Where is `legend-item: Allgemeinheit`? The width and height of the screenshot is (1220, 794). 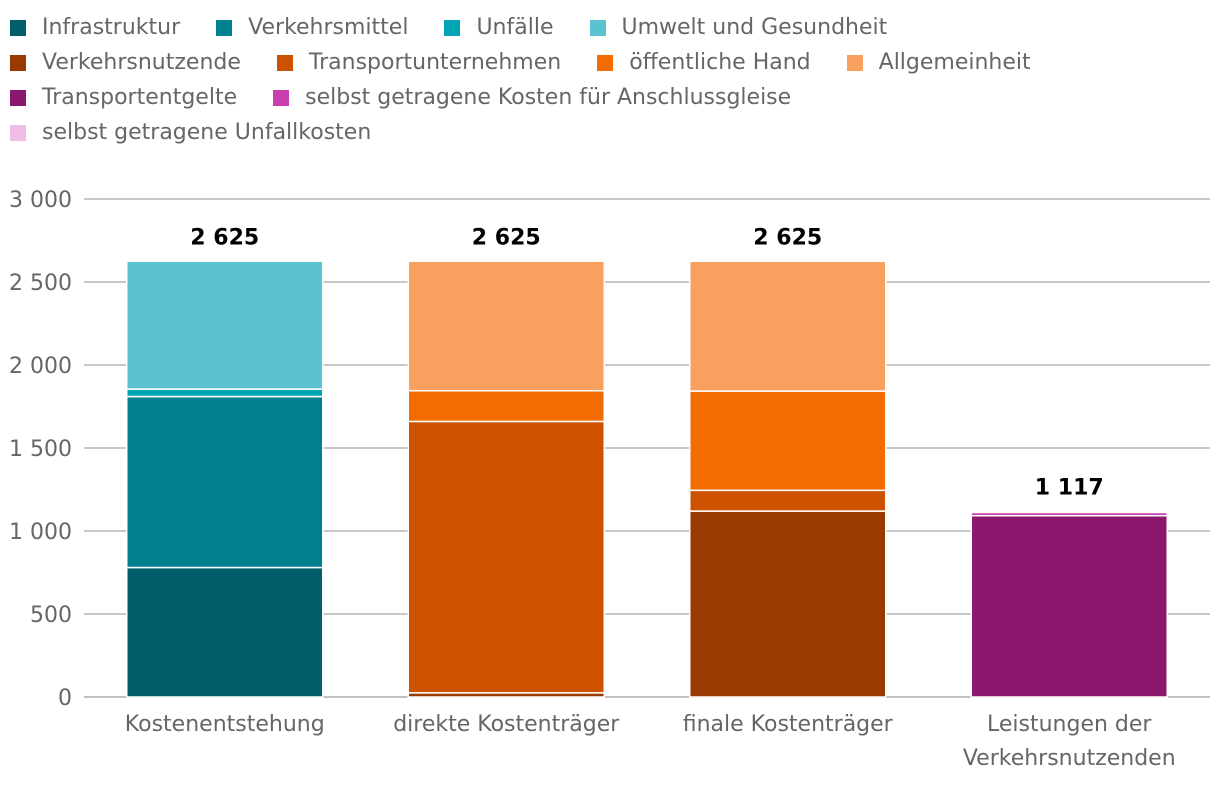 legend-item: Allgemeinheit is located at coordinates (938, 62).